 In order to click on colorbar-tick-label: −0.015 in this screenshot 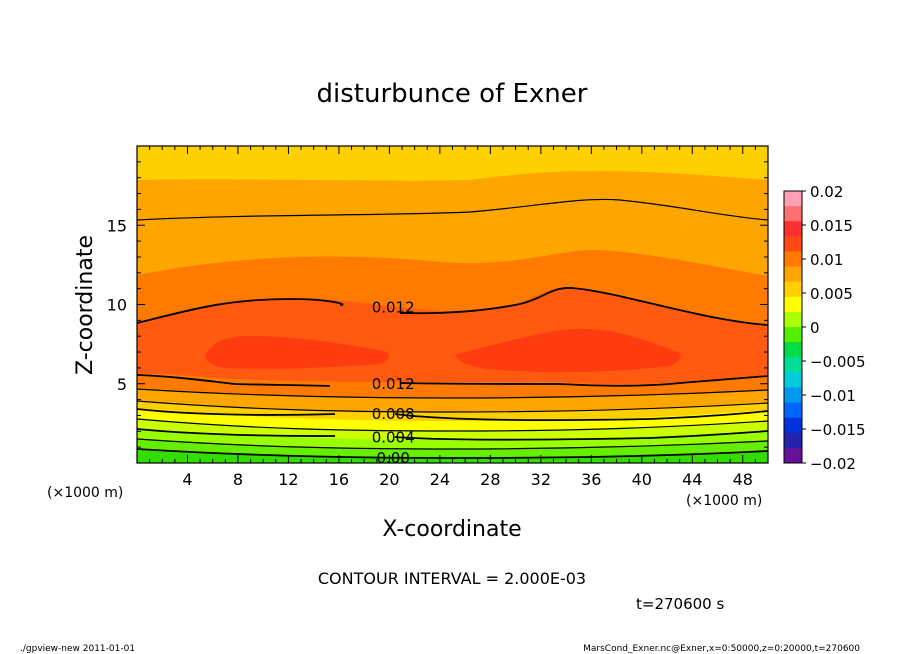, I will do `click(838, 430)`.